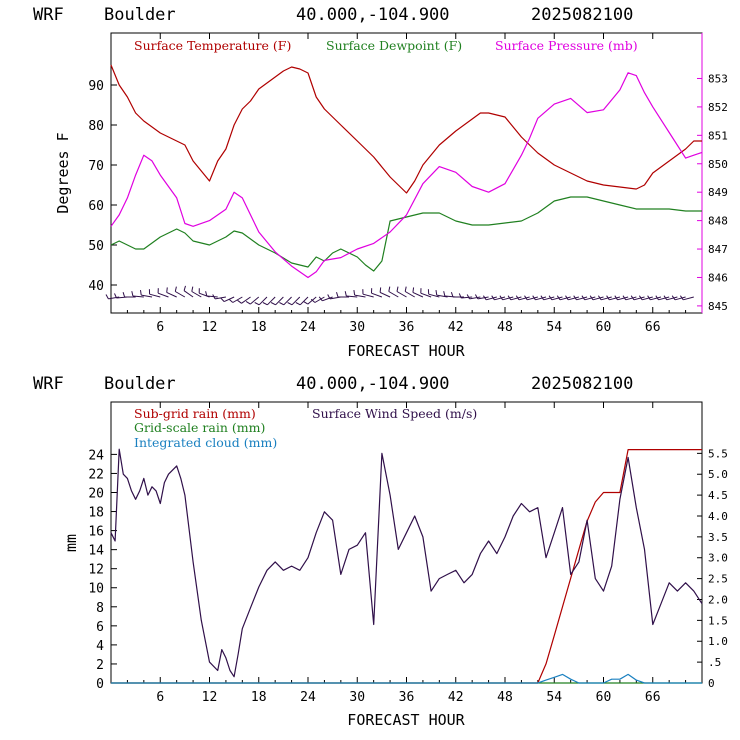 Image resolution: width=740 pixels, height=740 pixels. Describe the element at coordinates (718, 249) in the screenshot. I see `y2-tick-label: 847` at that location.